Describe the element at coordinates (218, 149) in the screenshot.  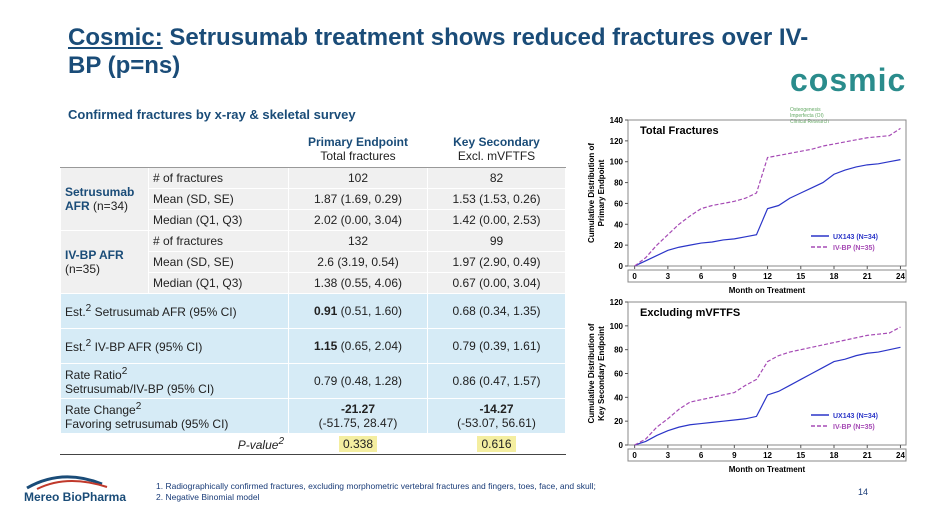
I see `blank` at that location.